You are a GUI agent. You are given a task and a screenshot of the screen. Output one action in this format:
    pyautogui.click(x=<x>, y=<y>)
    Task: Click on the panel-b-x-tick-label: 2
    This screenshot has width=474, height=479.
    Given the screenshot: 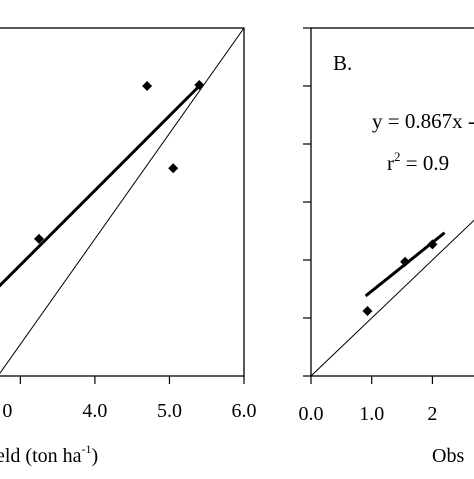 What is the action you would take?
    pyautogui.click(x=432, y=414)
    